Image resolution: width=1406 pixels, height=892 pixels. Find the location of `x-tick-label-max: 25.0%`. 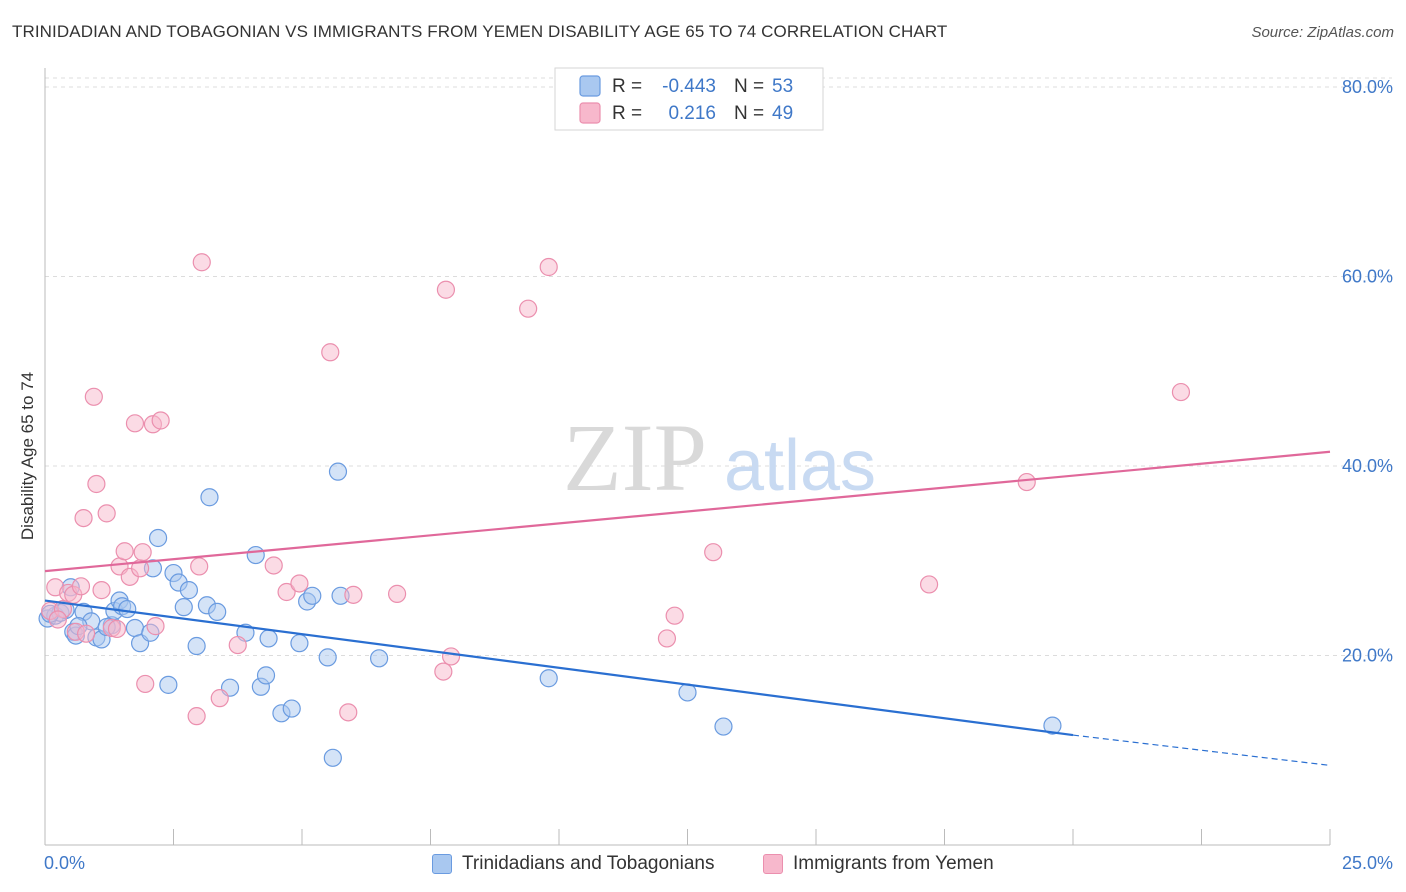

x-tick-label-max: 25.0% is located at coordinates (1367, 863).